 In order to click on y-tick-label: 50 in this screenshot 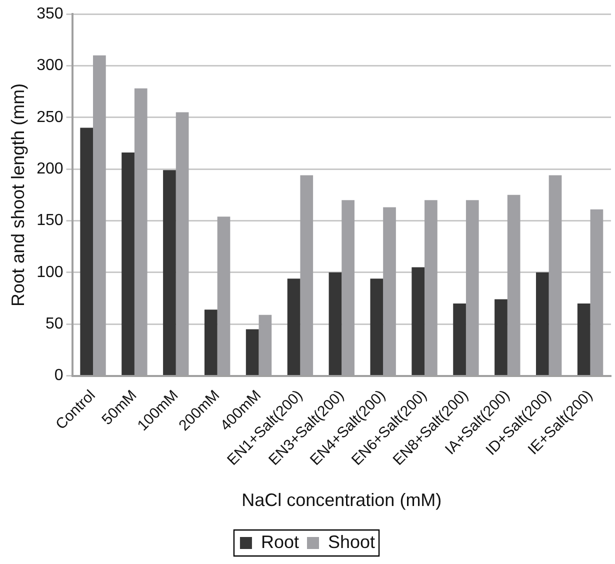, I will do `click(55, 324)`.